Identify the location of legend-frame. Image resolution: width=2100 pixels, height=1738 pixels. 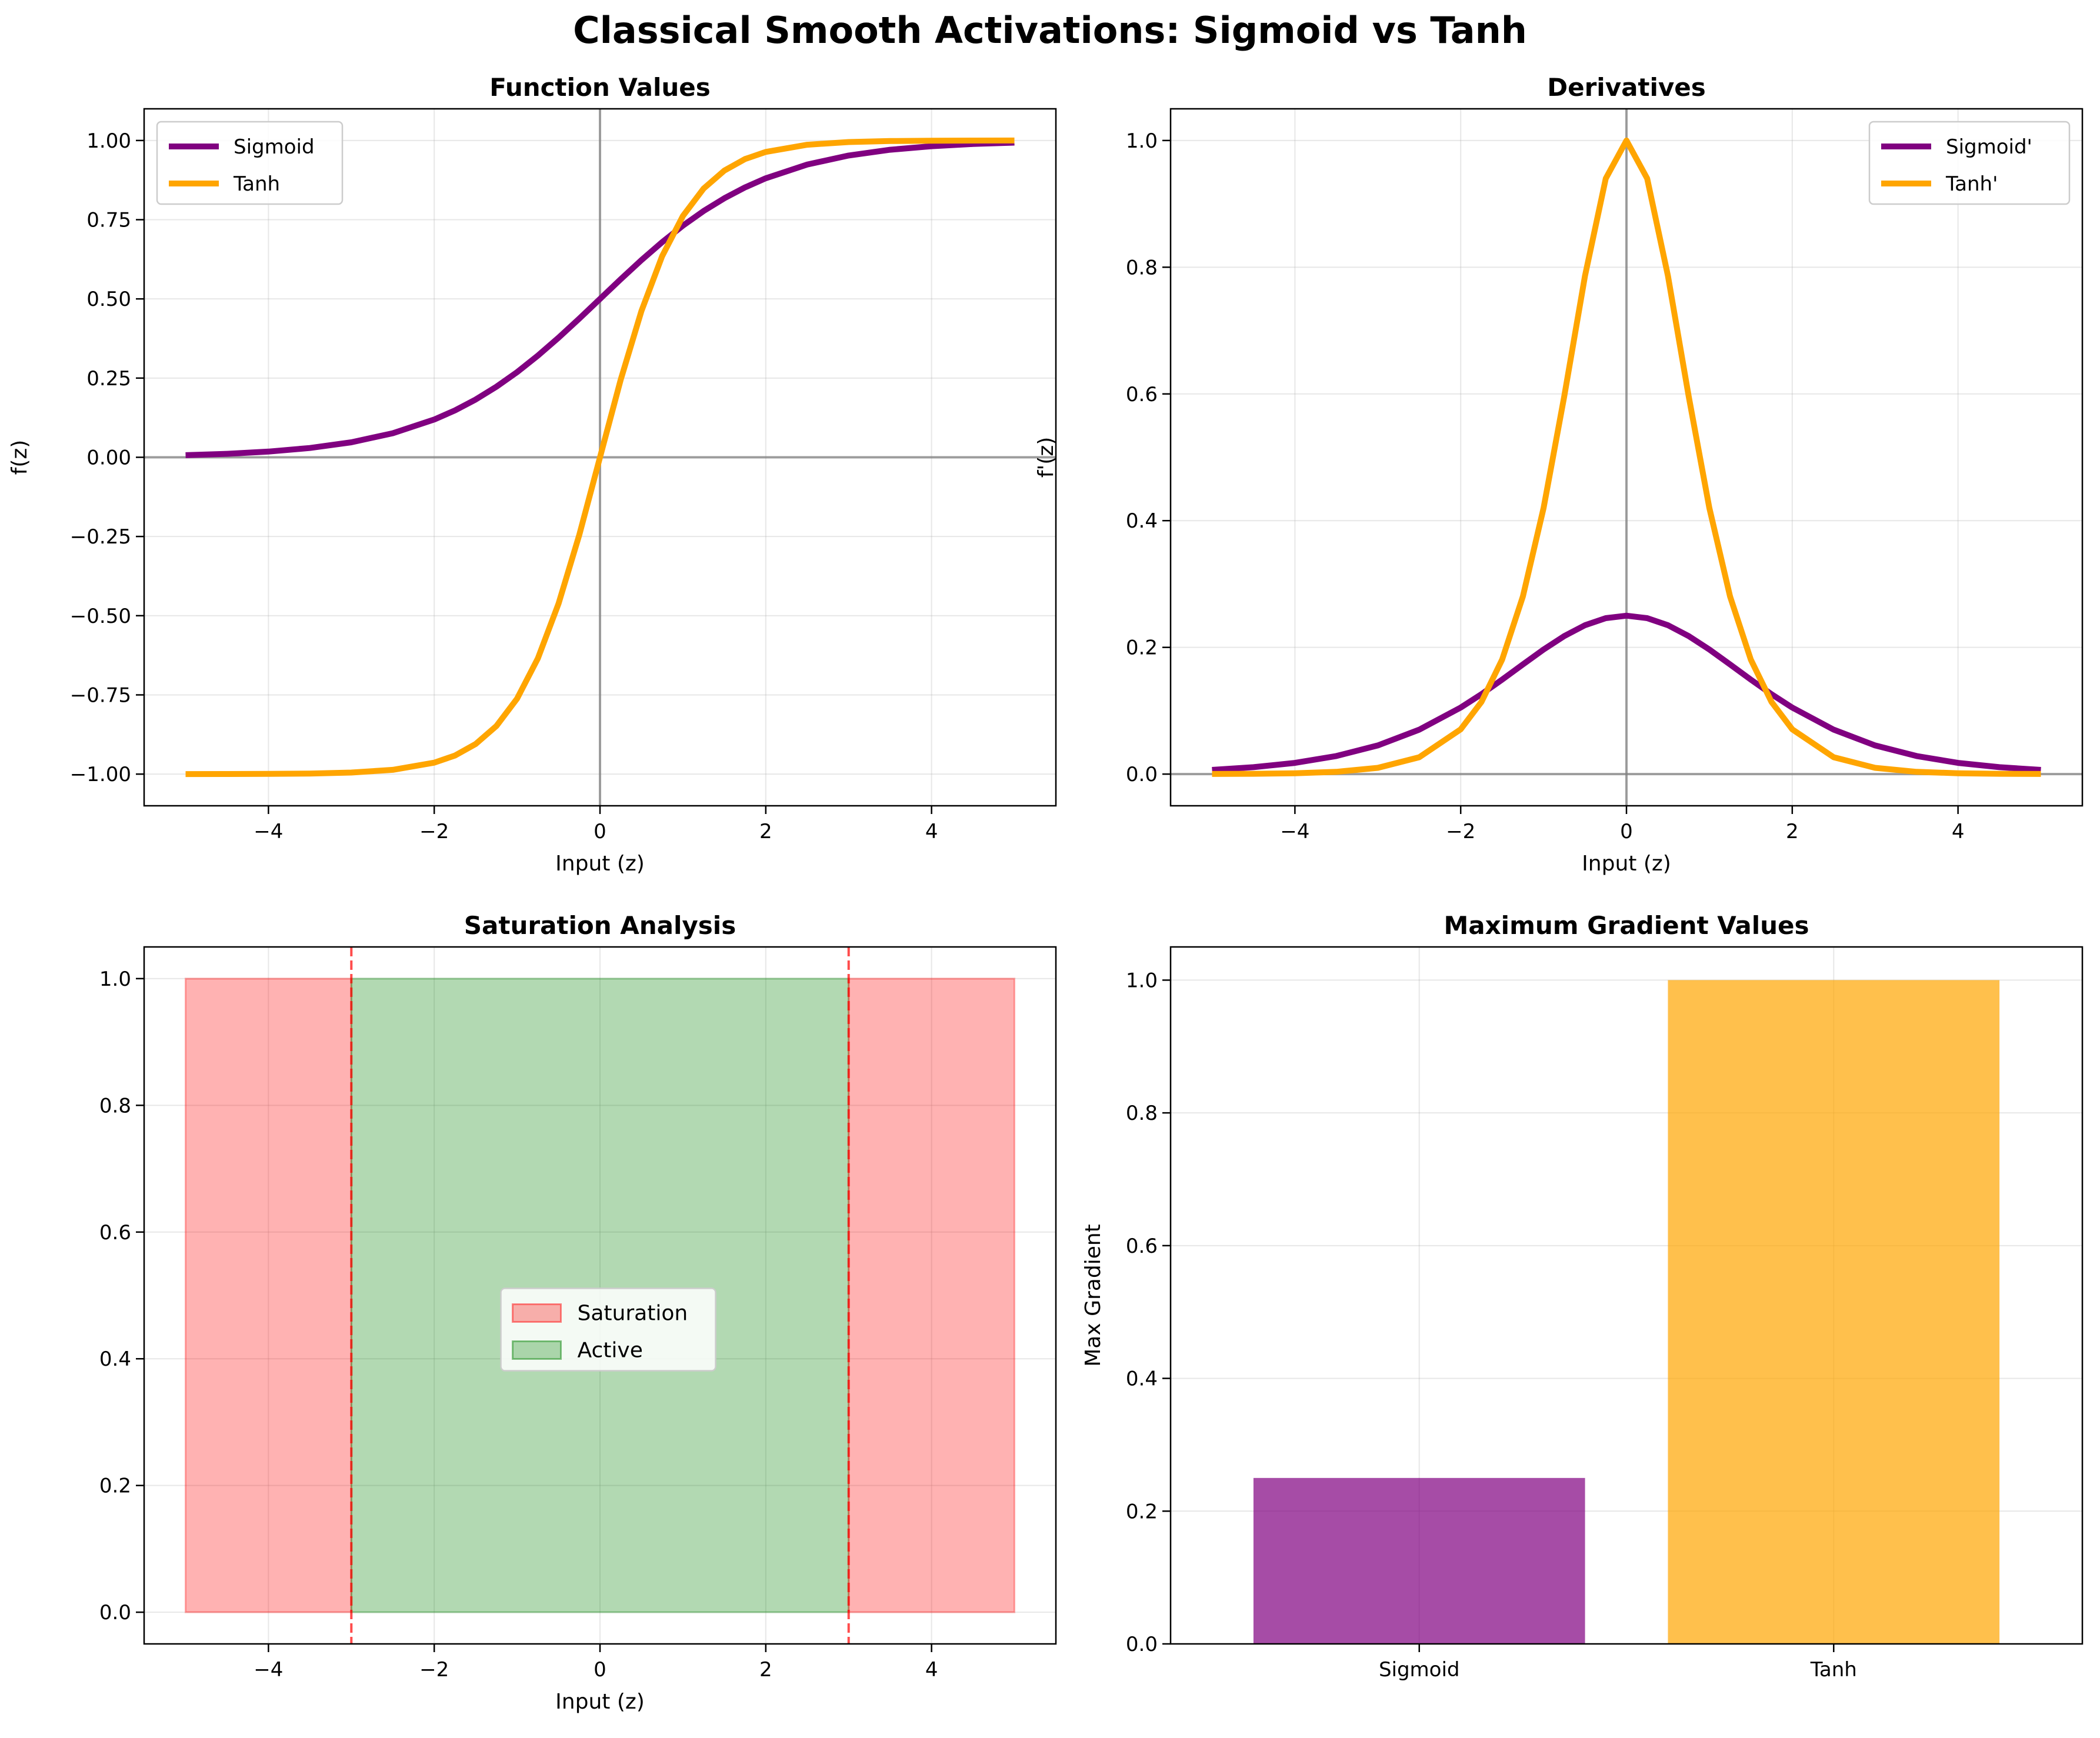
(608, 1329).